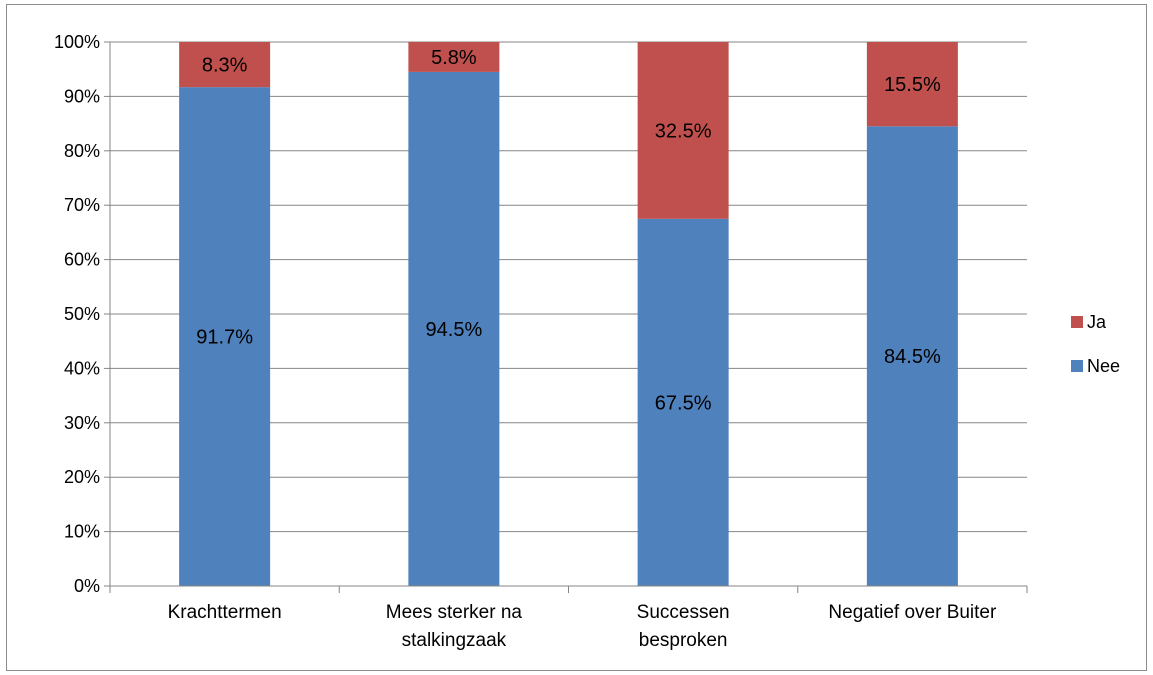  What do you see at coordinates (1103, 366) in the screenshot?
I see `legend-label-nee: Nee` at bounding box center [1103, 366].